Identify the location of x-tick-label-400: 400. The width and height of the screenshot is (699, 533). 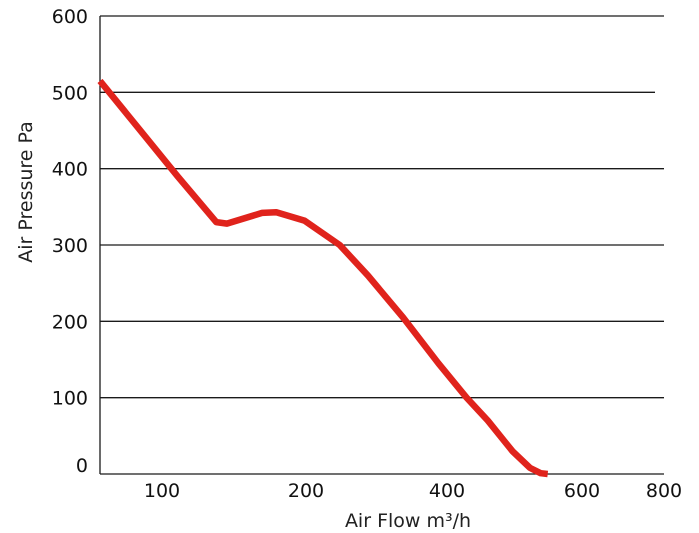
(447, 491).